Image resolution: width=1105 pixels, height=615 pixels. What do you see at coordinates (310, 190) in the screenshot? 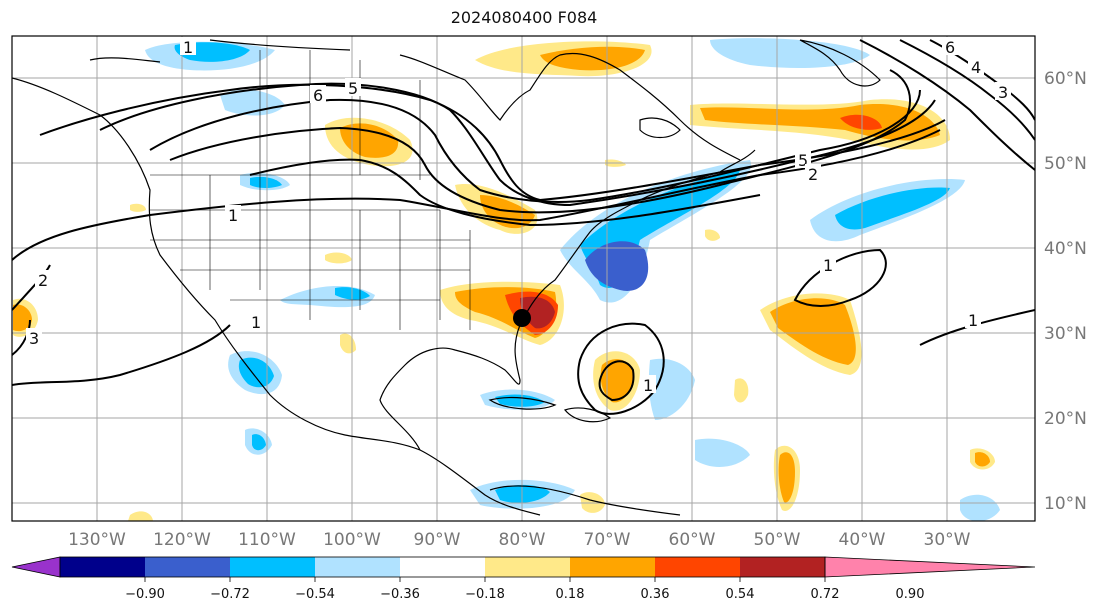
I see `political-borders` at bounding box center [310, 190].